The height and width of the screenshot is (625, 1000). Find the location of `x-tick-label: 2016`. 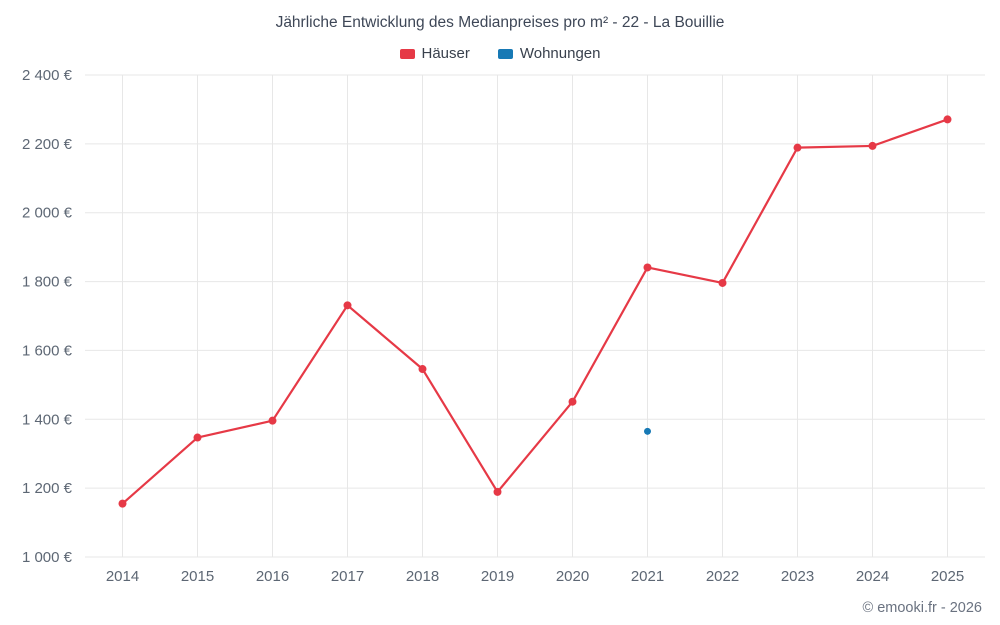

x-tick-label: 2016 is located at coordinates (272, 576).